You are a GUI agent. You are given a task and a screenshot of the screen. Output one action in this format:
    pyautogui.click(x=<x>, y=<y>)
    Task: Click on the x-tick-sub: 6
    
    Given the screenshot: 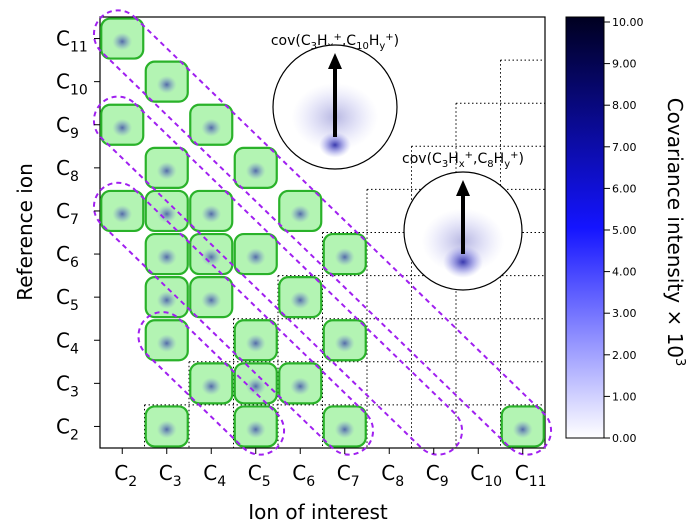 What is the action you would take?
    pyautogui.click(x=310, y=482)
    